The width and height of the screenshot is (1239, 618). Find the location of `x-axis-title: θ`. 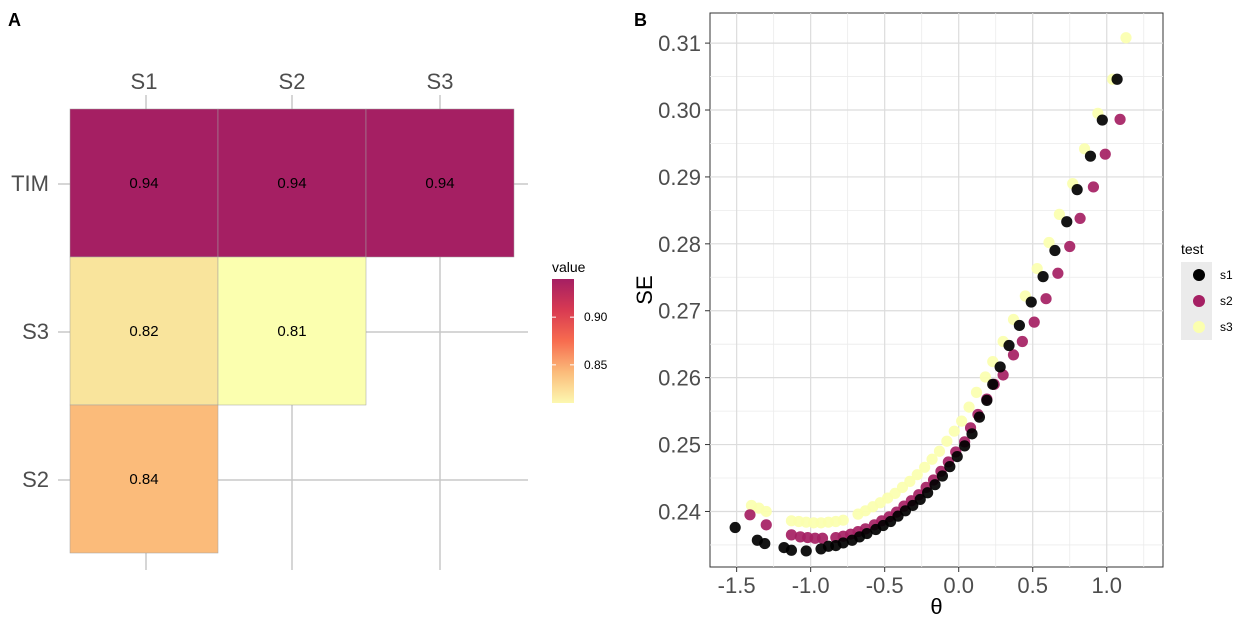

x-axis-title: θ is located at coordinates (936, 606).